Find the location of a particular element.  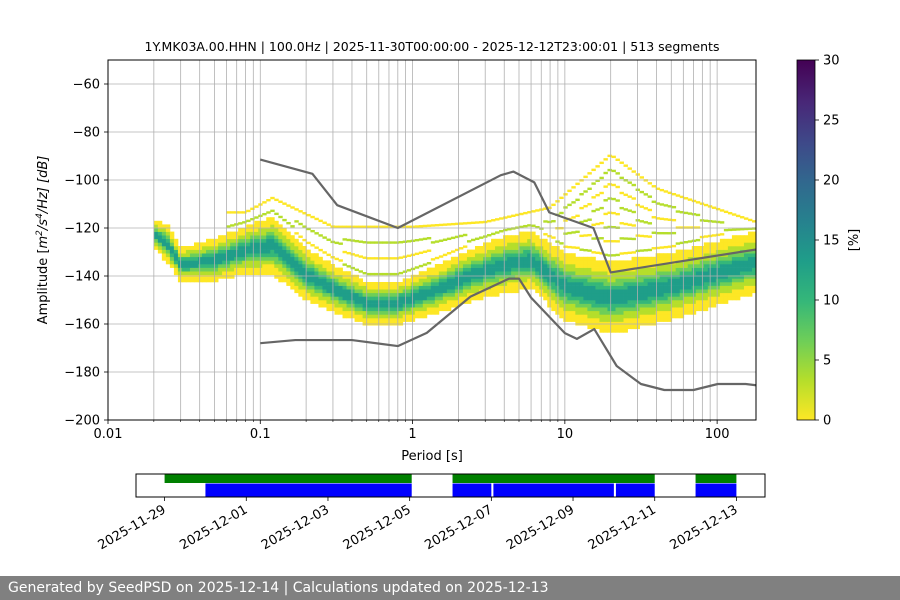

timeline-tick-label: 2025-11-29 is located at coordinates (132, 527).